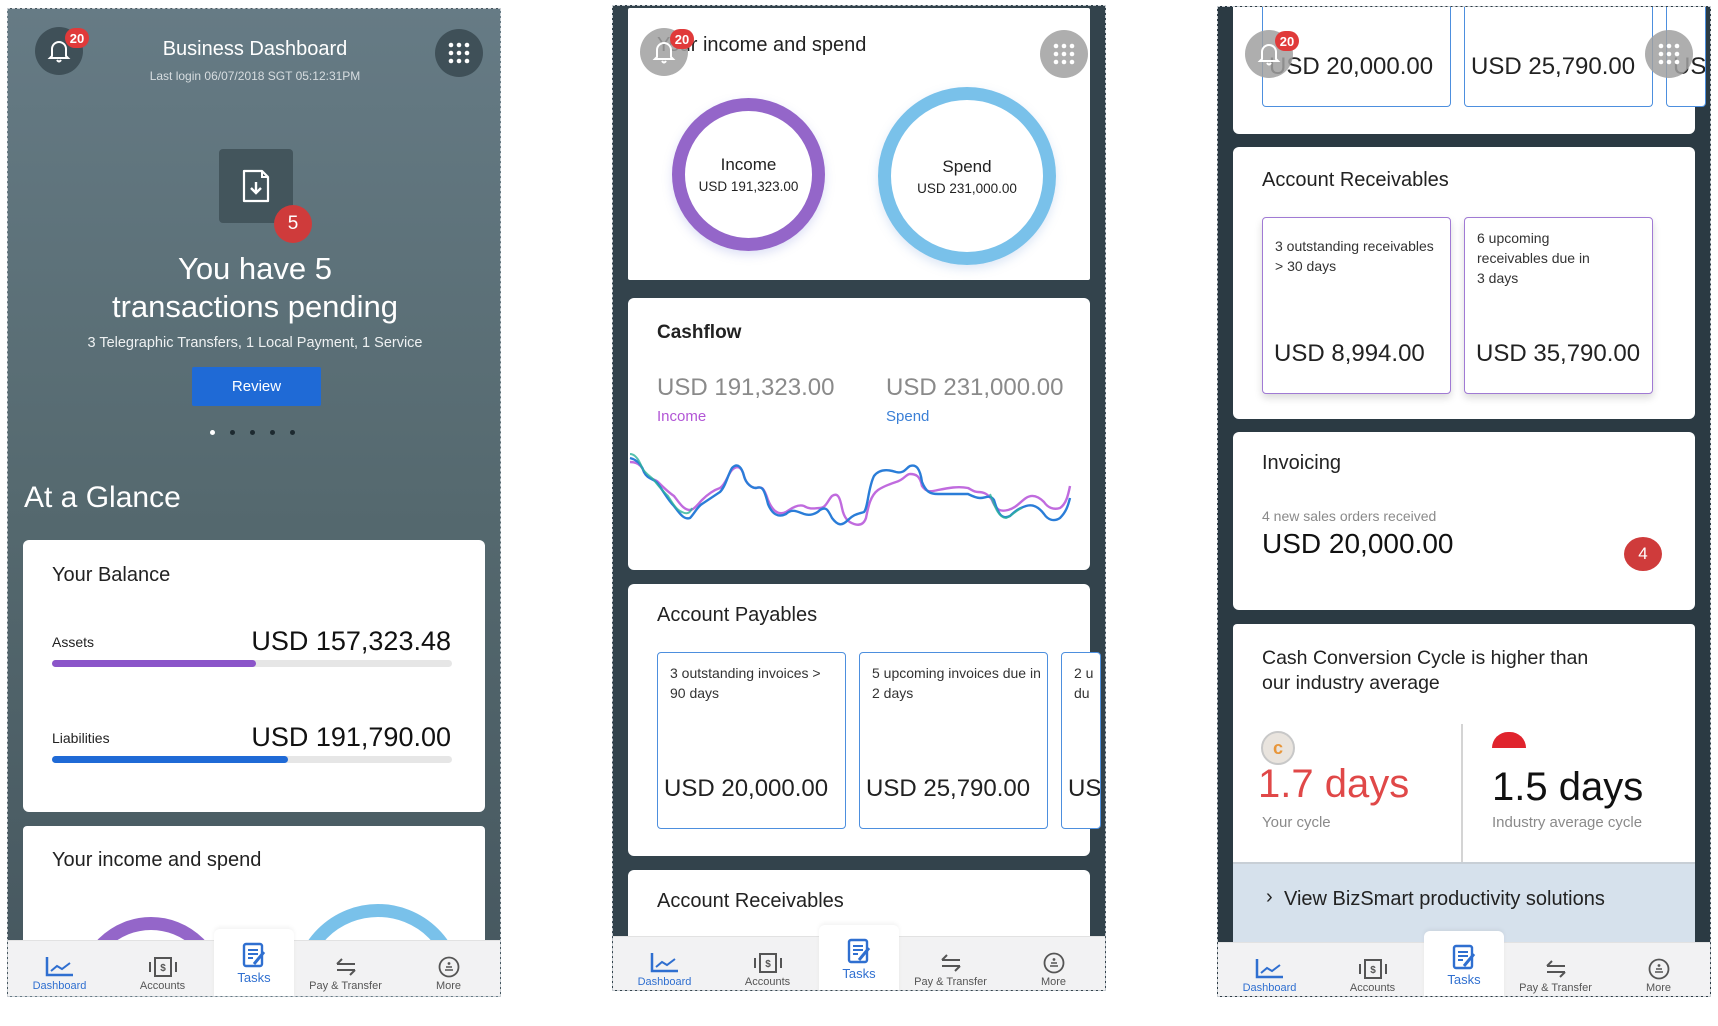 Image resolution: width=1718 pixels, height=1026 pixels. I want to click on invoicing-count-badge: 4, so click(1643, 554).